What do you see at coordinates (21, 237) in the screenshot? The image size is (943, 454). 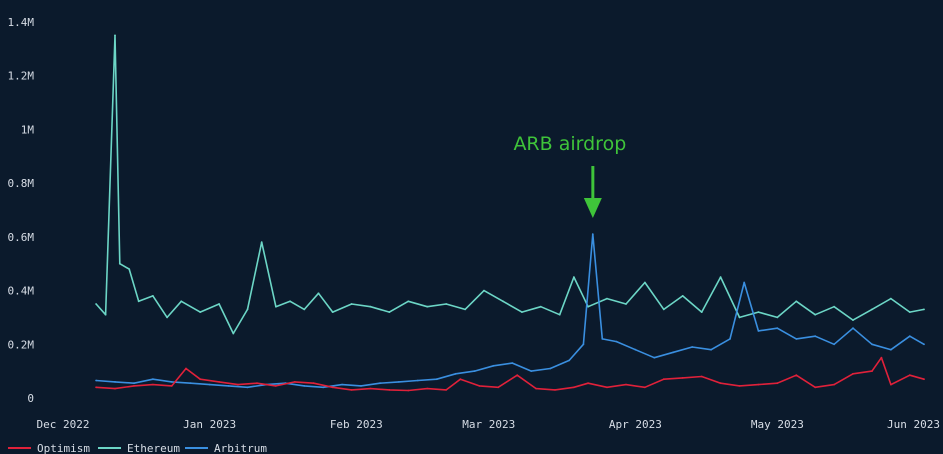 I see `y-tick-label: 0.6M` at bounding box center [21, 237].